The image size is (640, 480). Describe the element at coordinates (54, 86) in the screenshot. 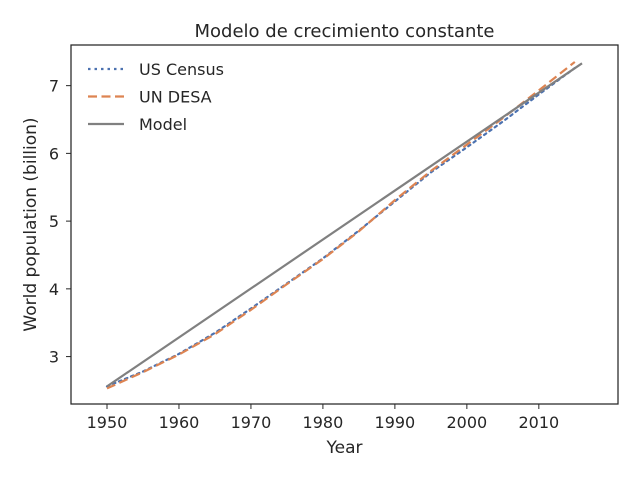

I see `y-tick-label: 7` at that location.